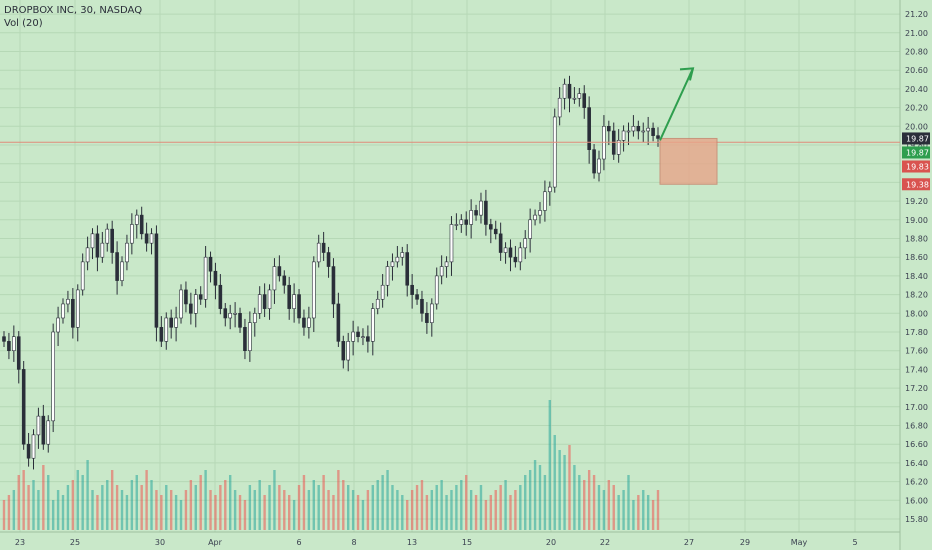 Image resolution: width=932 pixels, height=550 pixels. Describe the element at coordinates (353, 542) in the screenshot. I see `x-tick-label: 8` at that location.